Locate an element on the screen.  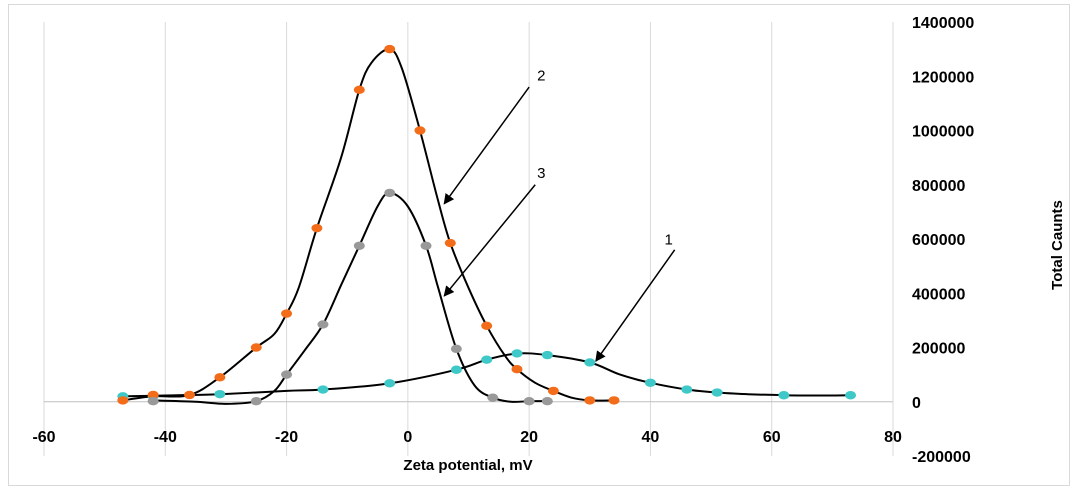
y-tick-label: 1000000 is located at coordinates (943, 132).